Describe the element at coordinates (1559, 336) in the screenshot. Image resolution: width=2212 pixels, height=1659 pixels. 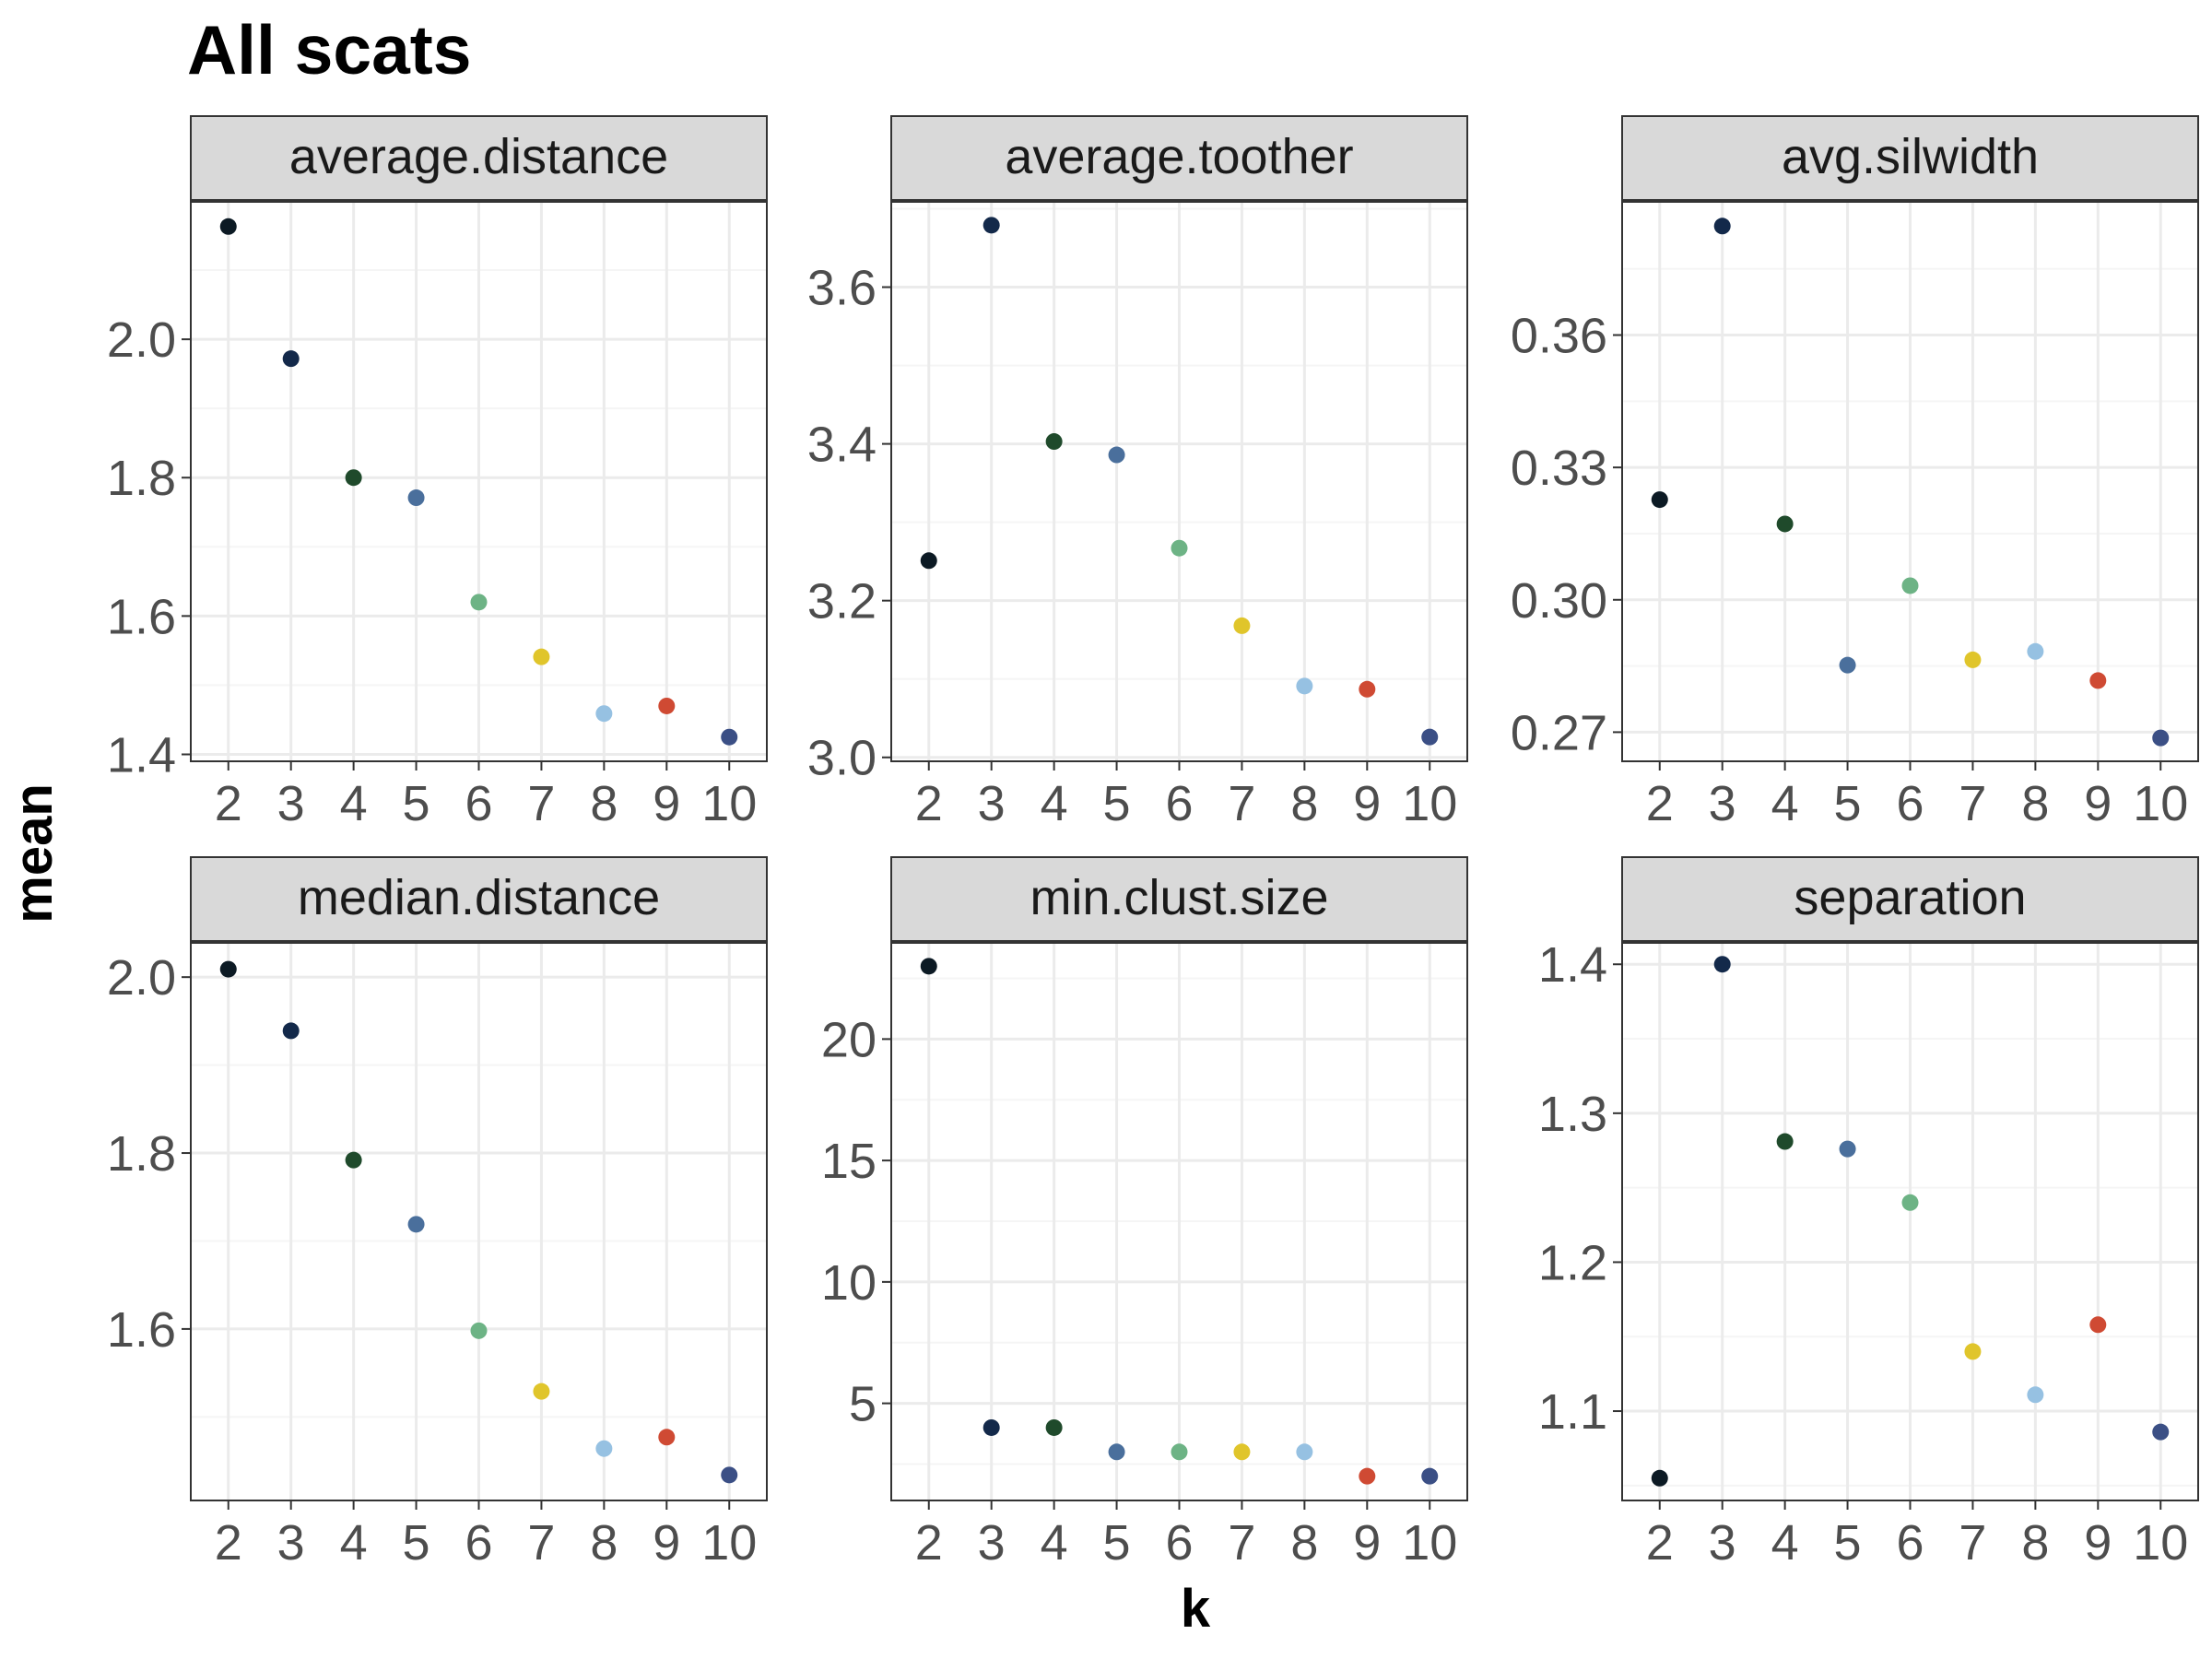
I see `y-tick-label: 0.36` at that location.